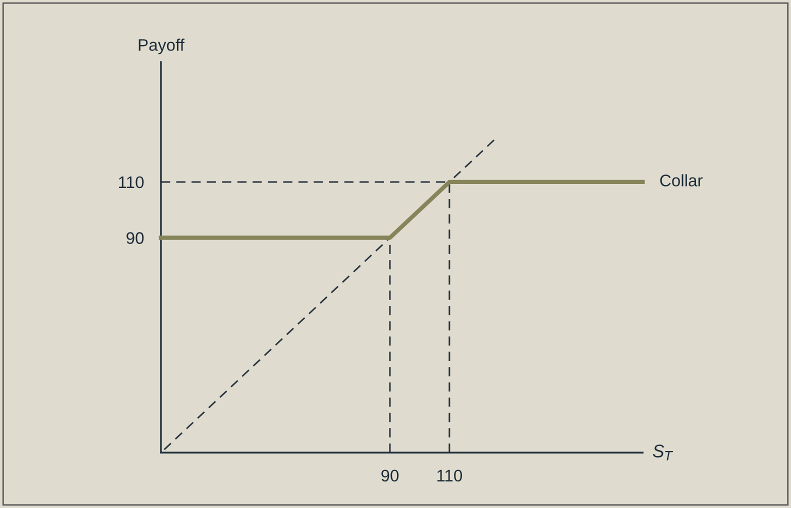 Image resolution: width=791 pixels, height=508 pixels. What do you see at coordinates (161, 46) in the screenshot?
I see `y-axis-title: Payoff` at bounding box center [161, 46].